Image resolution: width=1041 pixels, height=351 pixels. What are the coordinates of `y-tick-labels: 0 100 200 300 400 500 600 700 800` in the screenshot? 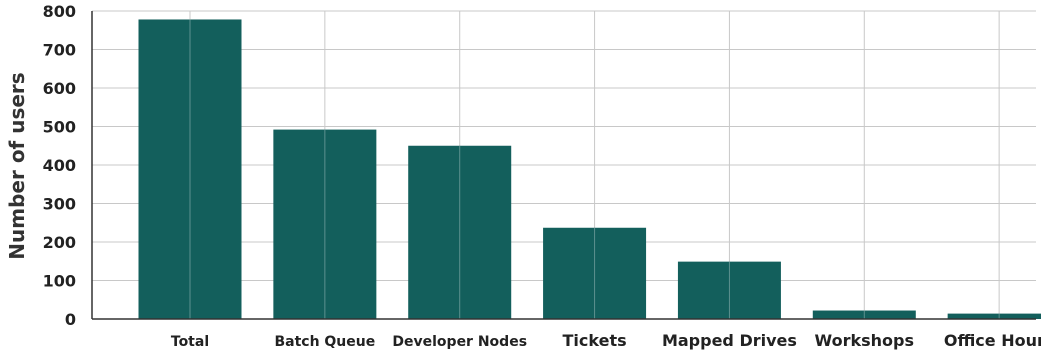 It's located at (59, 165).